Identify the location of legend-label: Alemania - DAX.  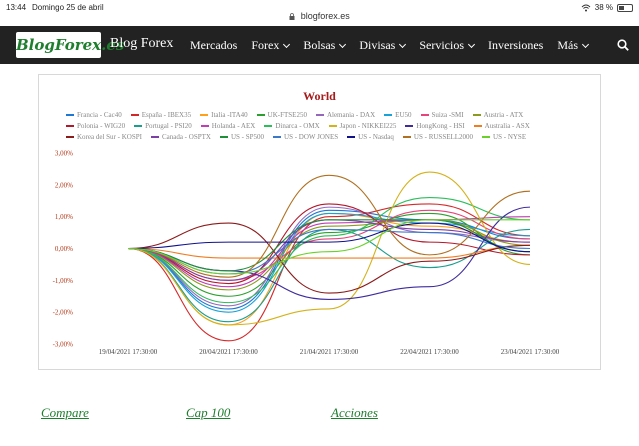
(351, 115).